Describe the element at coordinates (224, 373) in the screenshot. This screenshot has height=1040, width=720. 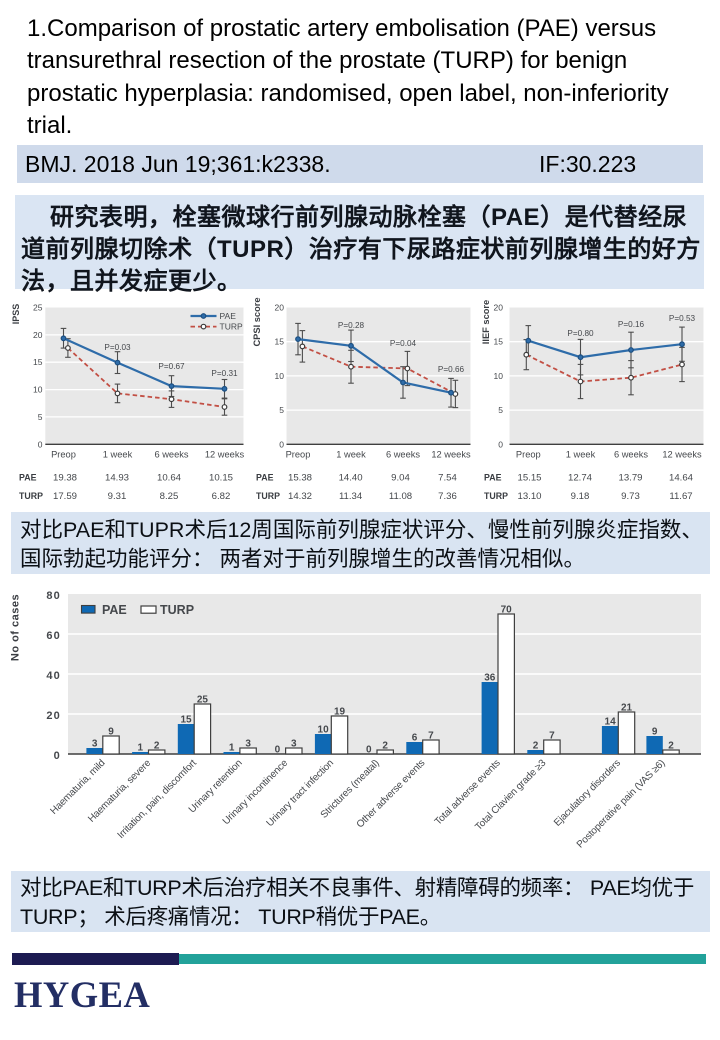
I see `svg-text: P=0.31` at that location.